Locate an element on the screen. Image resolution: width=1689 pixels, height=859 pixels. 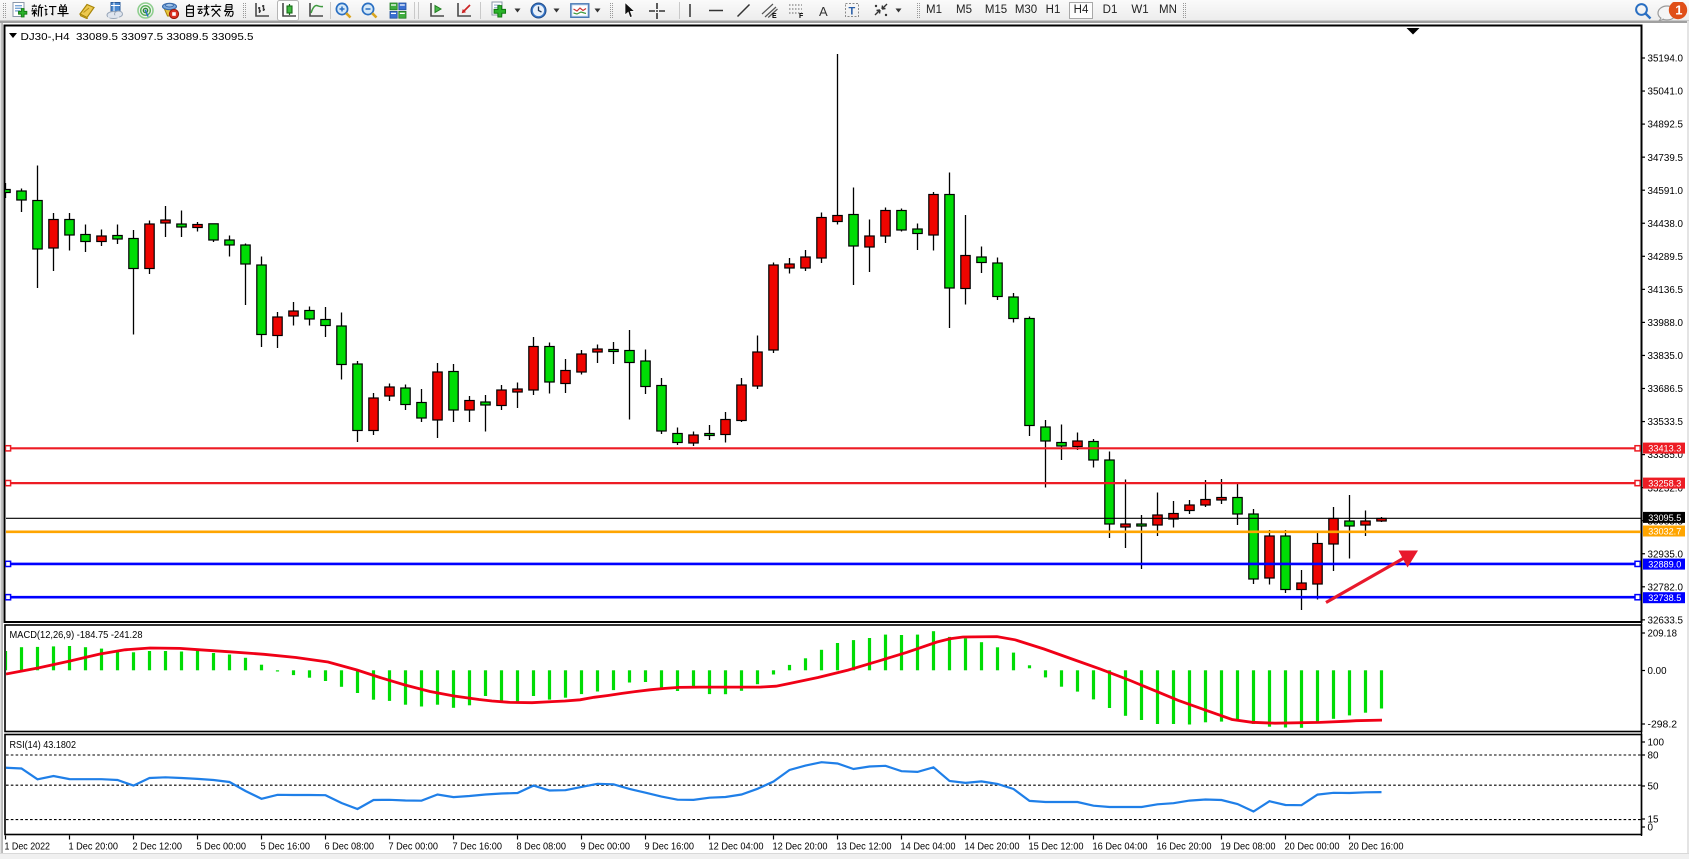
svg-text: 32782.0 is located at coordinates (1666, 587).